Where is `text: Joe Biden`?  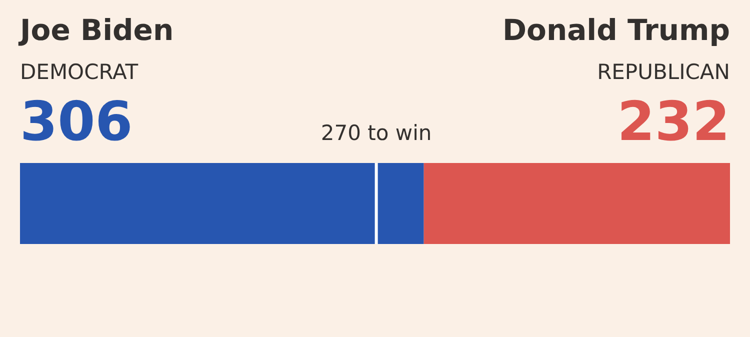 text: Joe Biden is located at coordinates (96, 30).